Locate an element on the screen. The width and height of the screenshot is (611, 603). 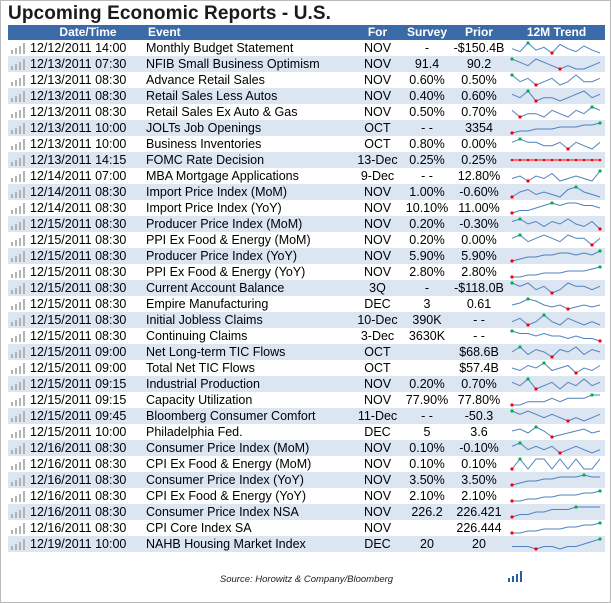
cell-survey: 0.10% is located at coordinates (427, 448).